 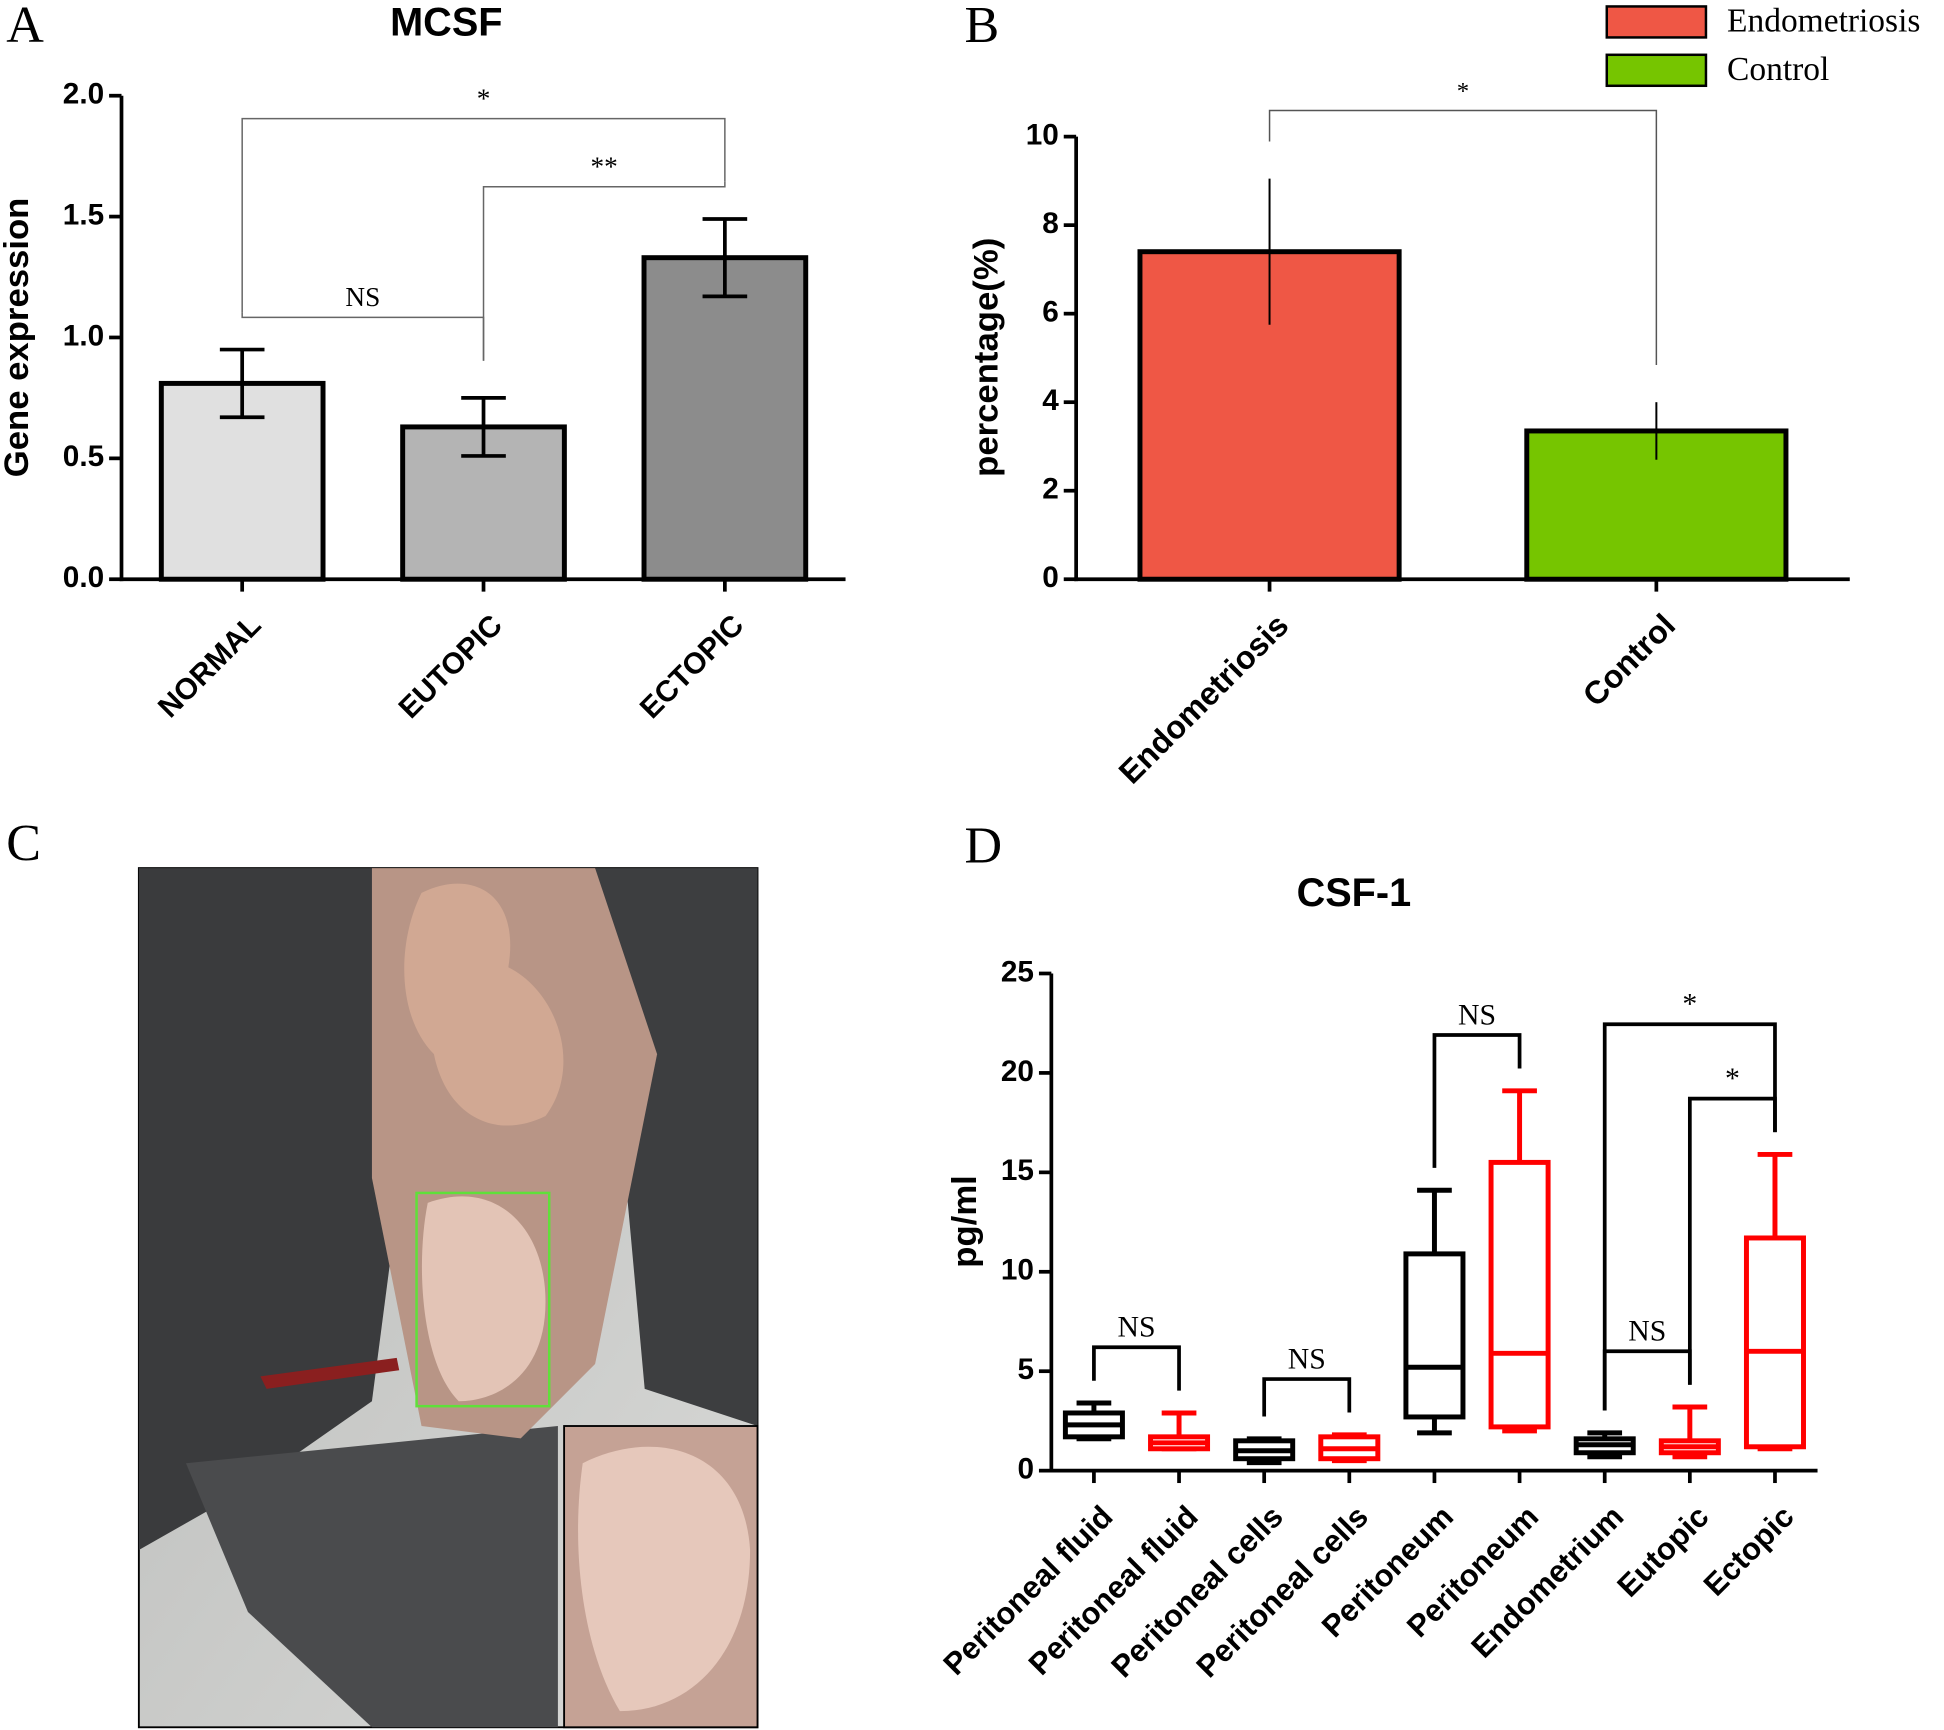 I want to click on y-tick-label: 1.0, so click(x=83, y=335).